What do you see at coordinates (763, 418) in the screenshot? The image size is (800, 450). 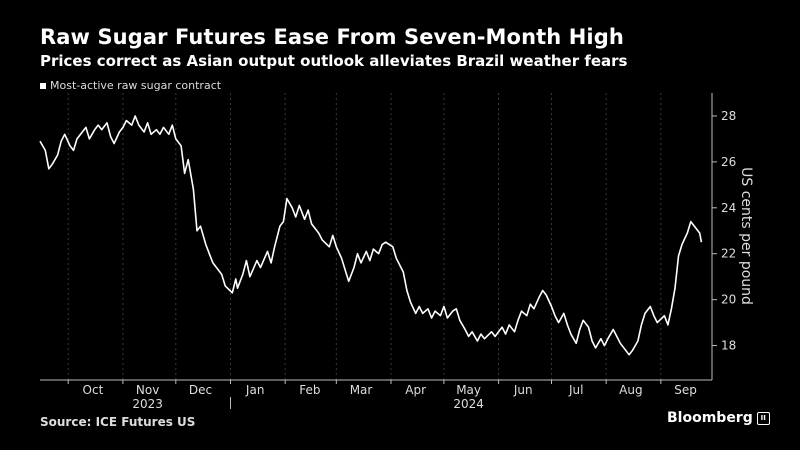 I see `brand-mark-icon: II` at bounding box center [763, 418].